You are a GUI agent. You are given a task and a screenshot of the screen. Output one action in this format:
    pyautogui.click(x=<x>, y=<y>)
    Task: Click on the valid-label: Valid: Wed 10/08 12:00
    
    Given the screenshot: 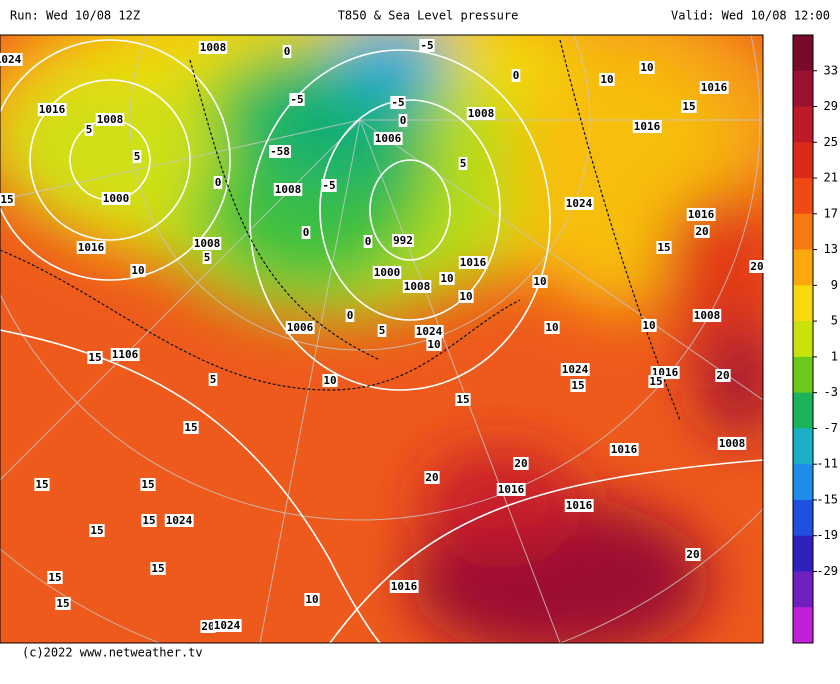 What is the action you would take?
    pyautogui.click(x=750, y=16)
    